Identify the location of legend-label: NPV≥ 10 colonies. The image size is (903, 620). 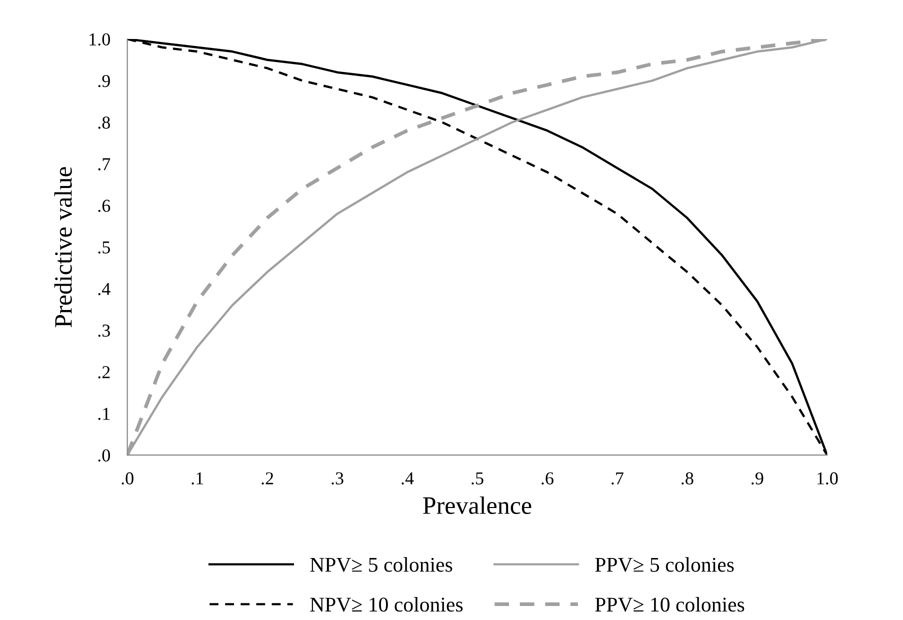
(386, 604).